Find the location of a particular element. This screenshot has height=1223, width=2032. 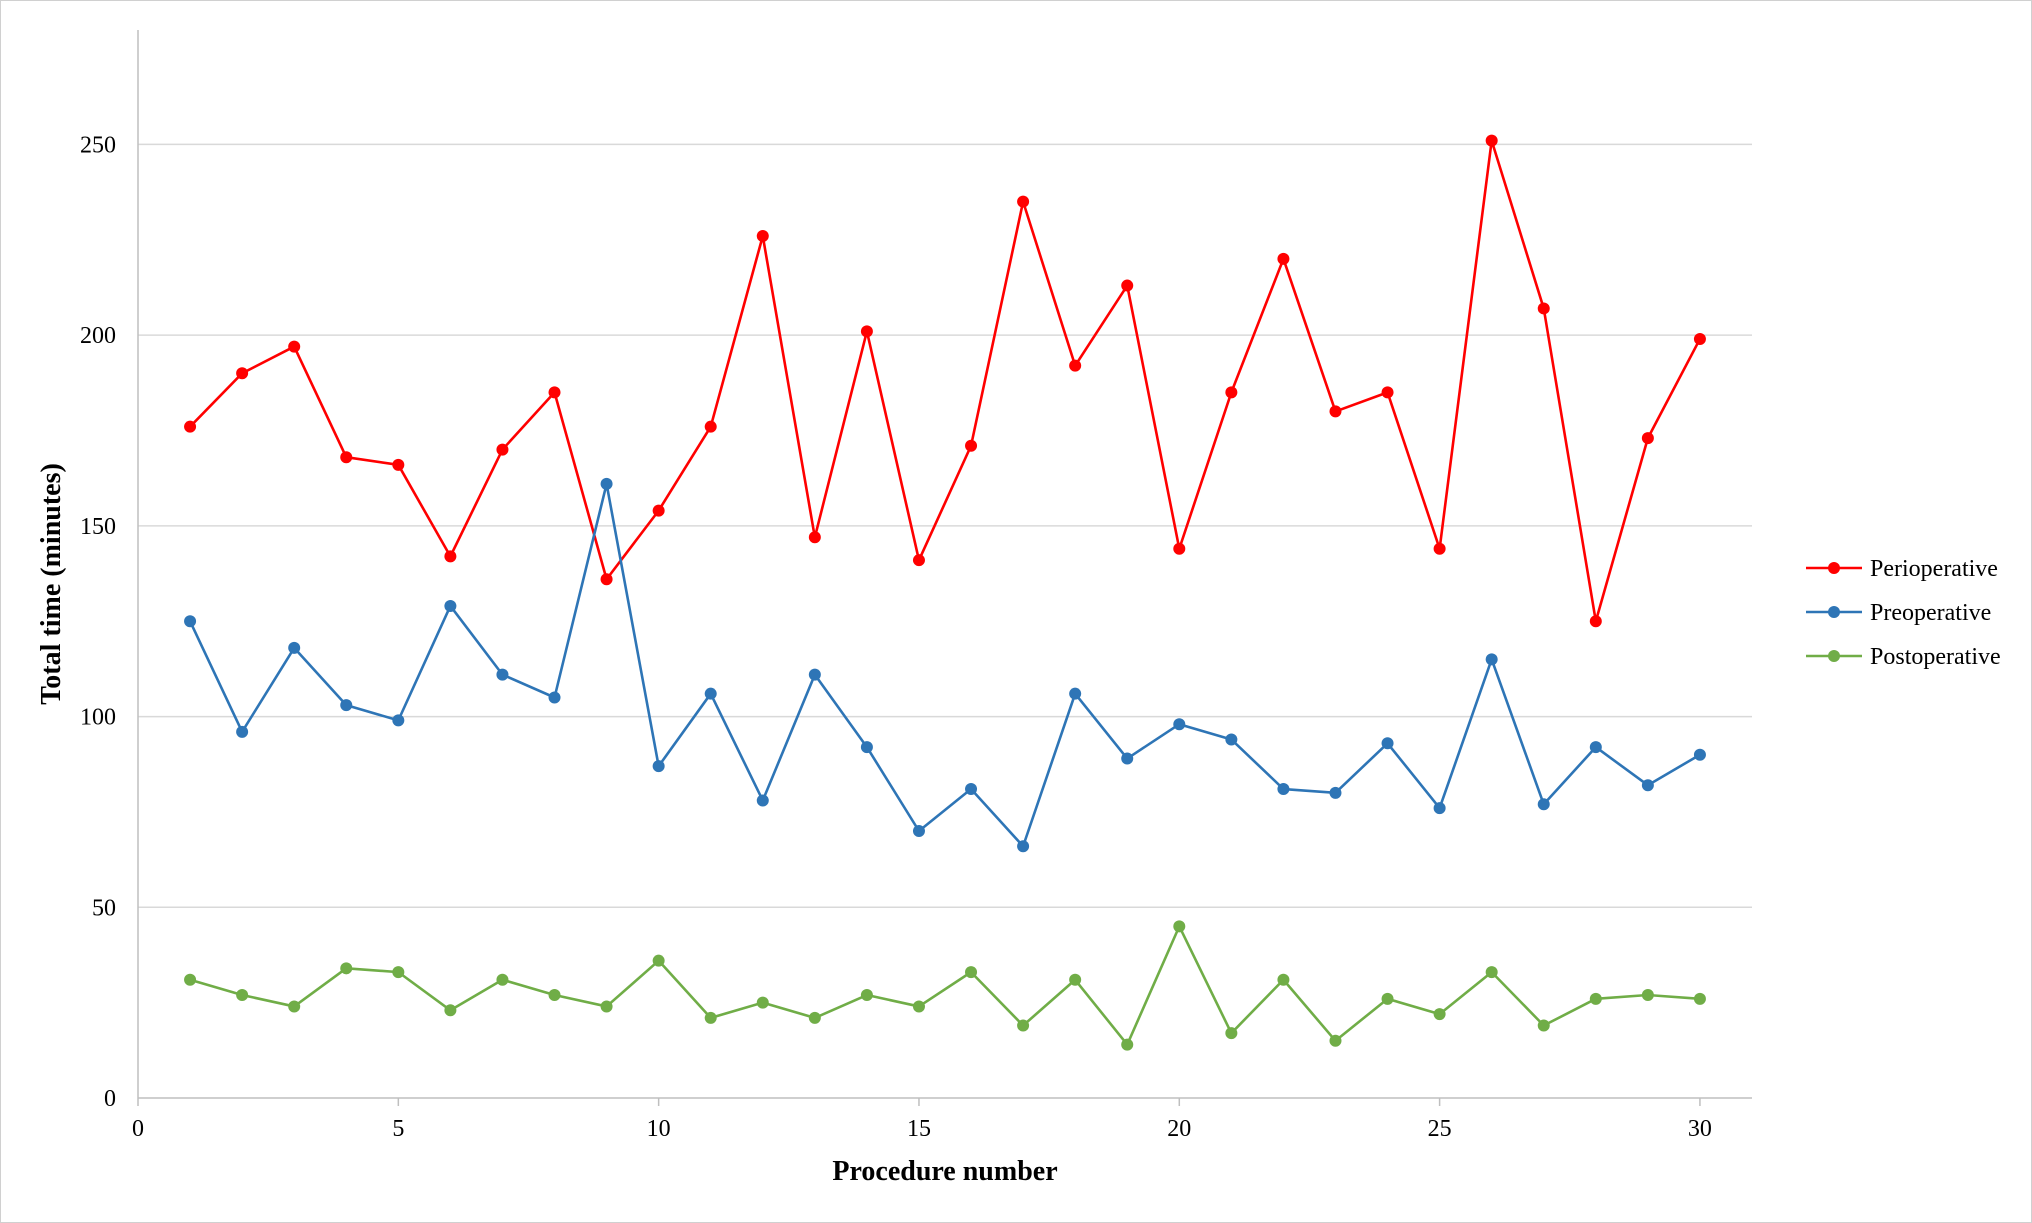

x-axis-title: Procedure number is located at coordinates (944, 1171).